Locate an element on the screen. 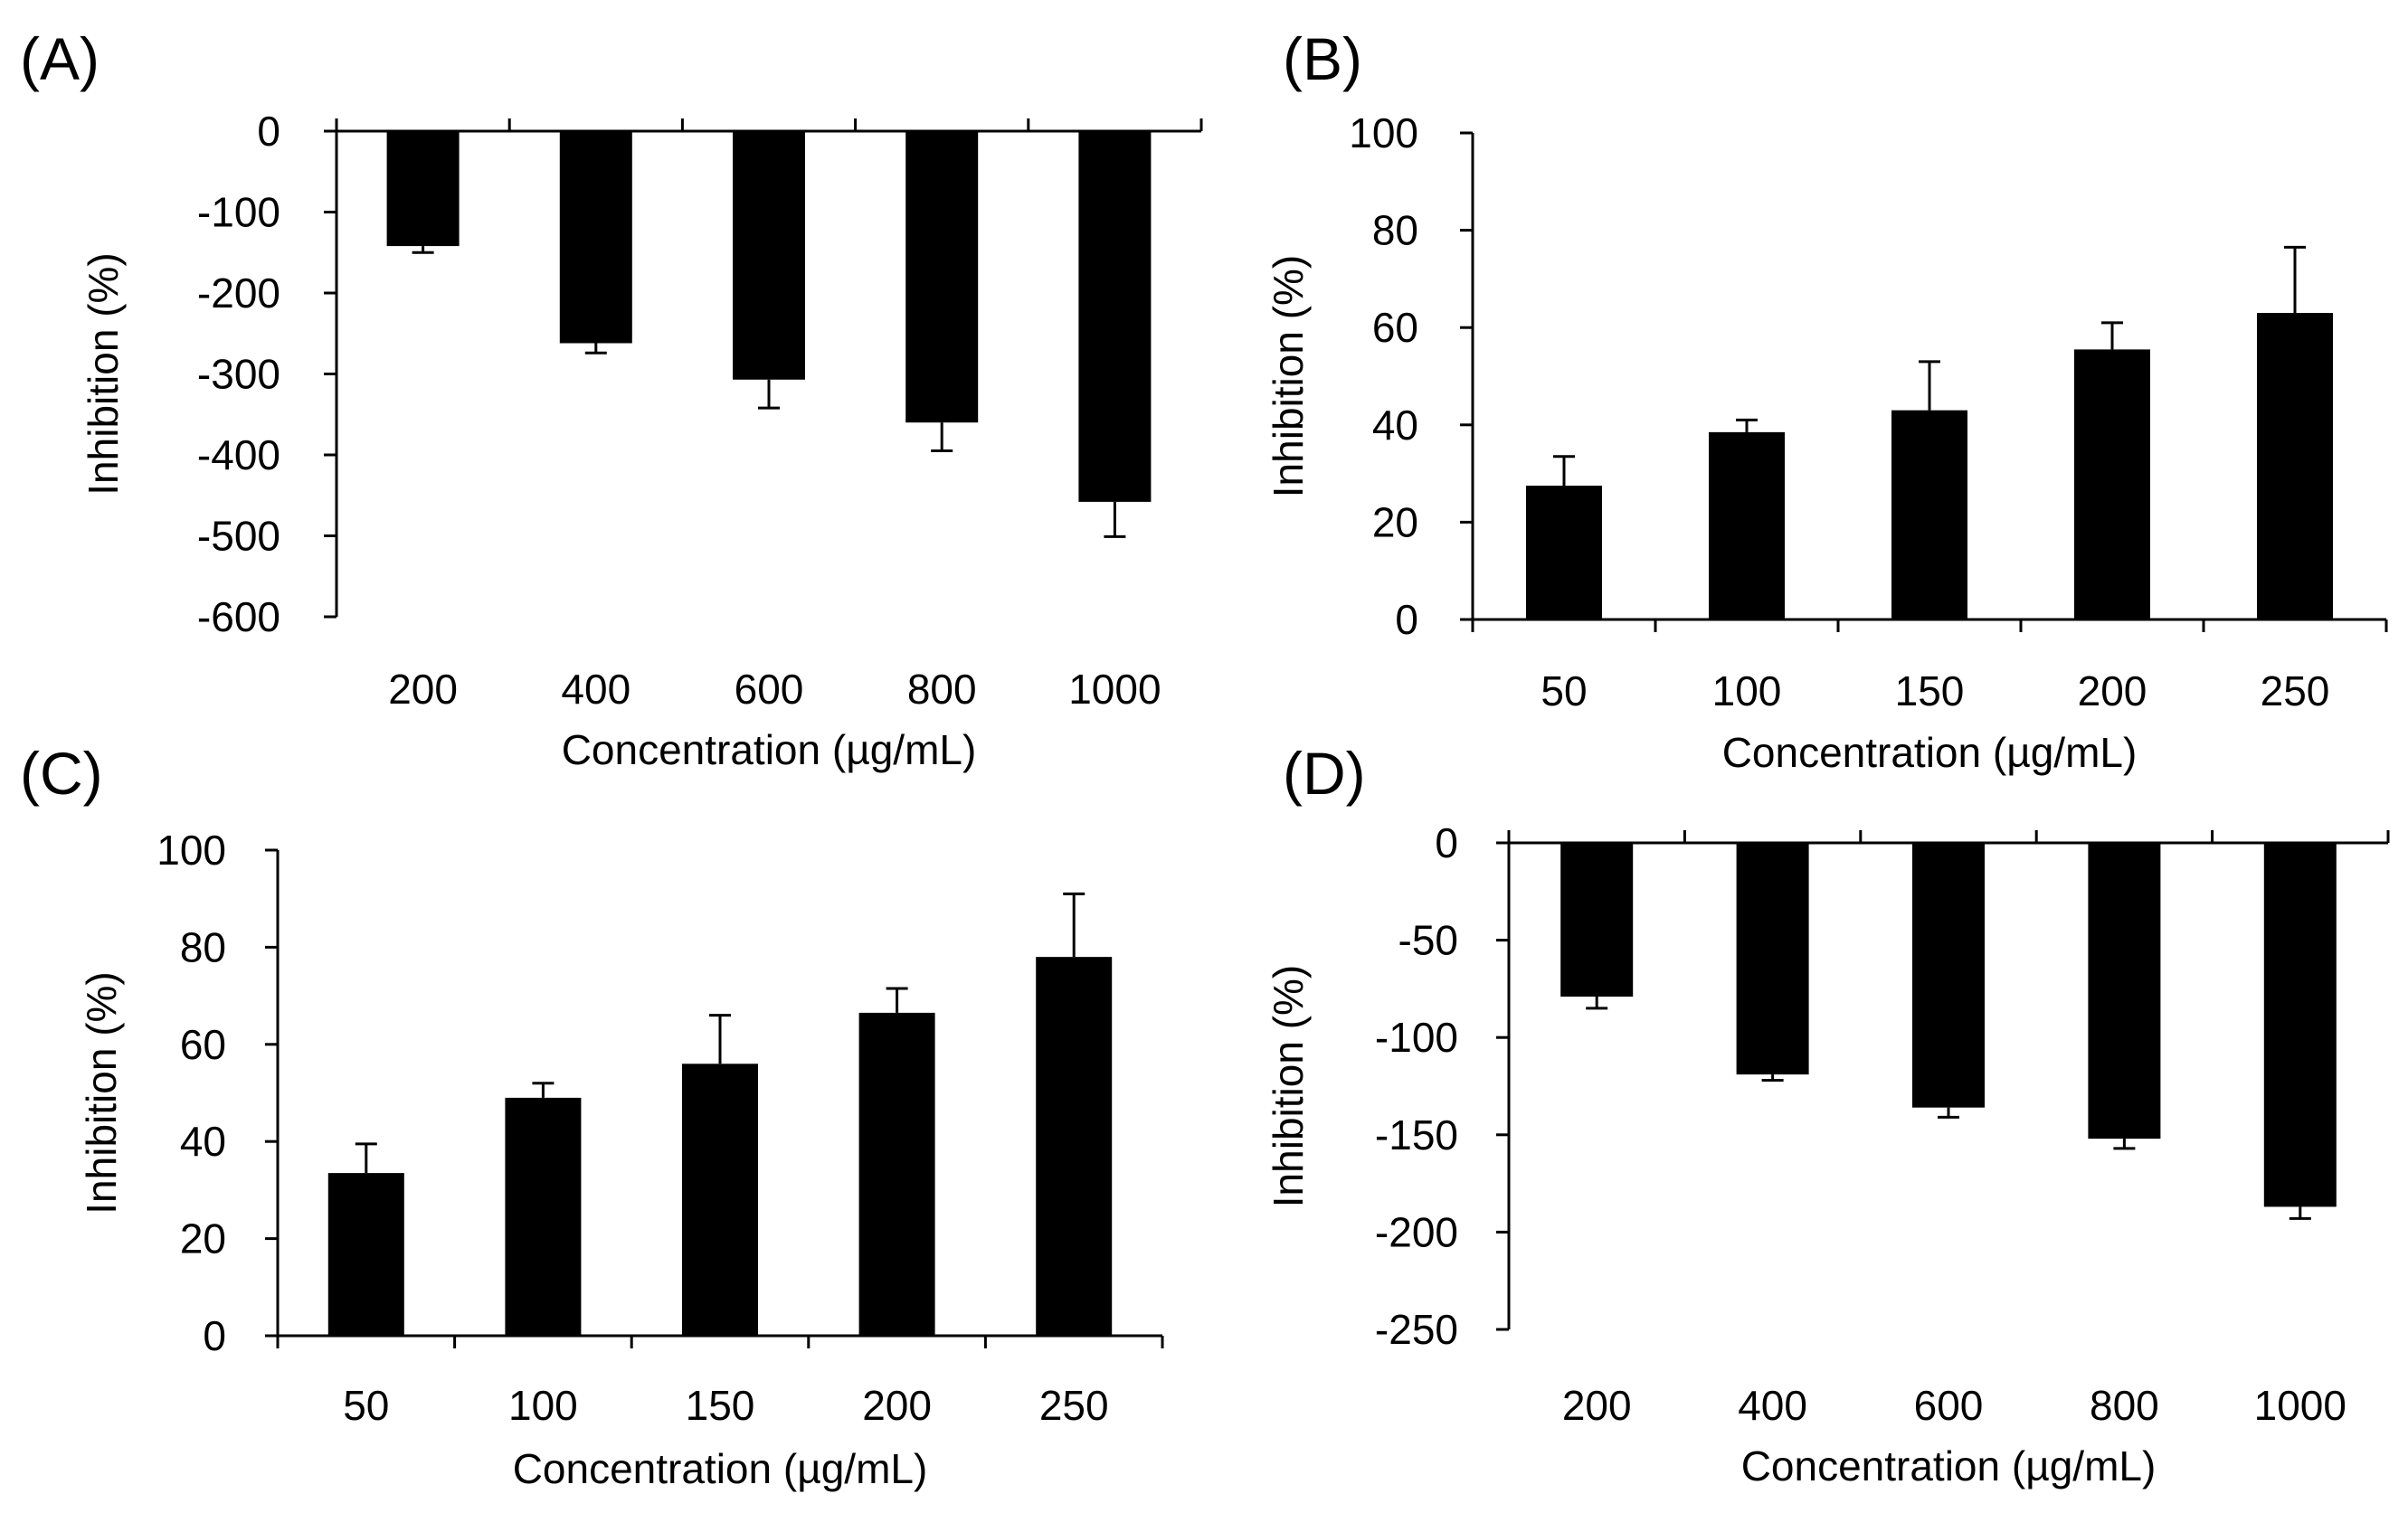  y-tick-label: -50 is located at coordinates (1428, 940).